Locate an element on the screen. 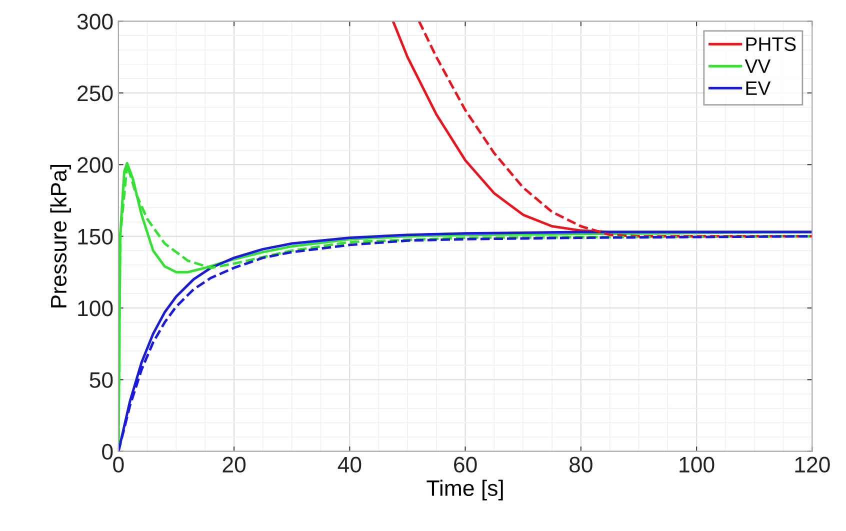 The height and width of the screenshot is (531, 846). y-tick-label: 250 is located at coordinates (95, 93).